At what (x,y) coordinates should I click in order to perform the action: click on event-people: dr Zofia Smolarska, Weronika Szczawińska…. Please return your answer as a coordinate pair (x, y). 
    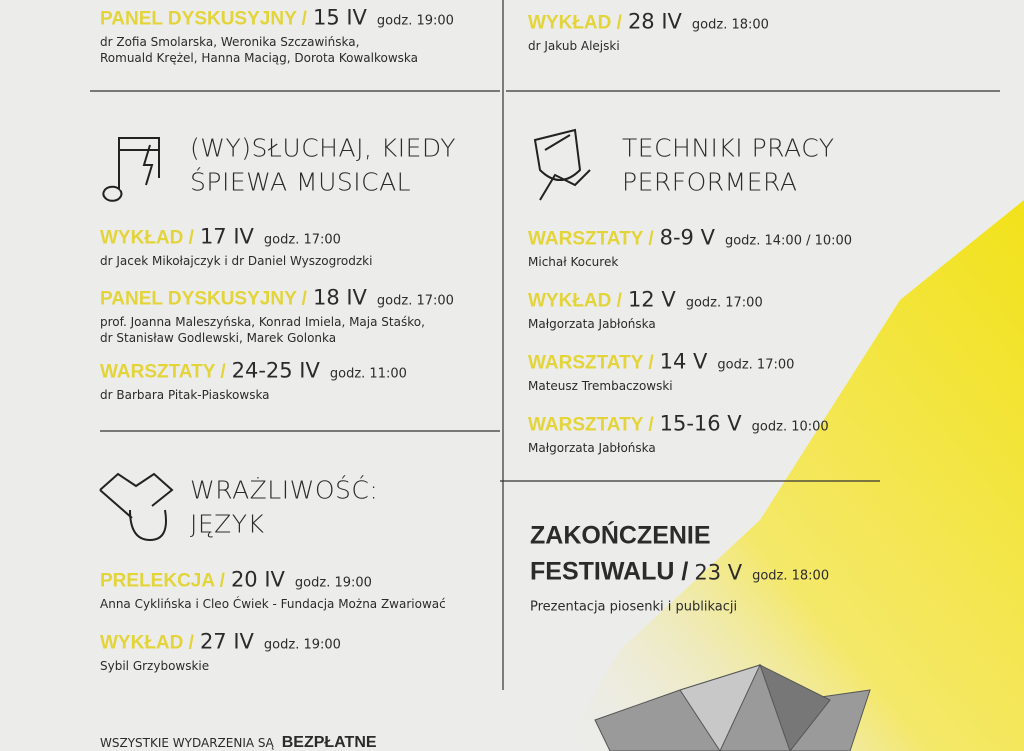
    Looking at the image, I should click on (230, 42).